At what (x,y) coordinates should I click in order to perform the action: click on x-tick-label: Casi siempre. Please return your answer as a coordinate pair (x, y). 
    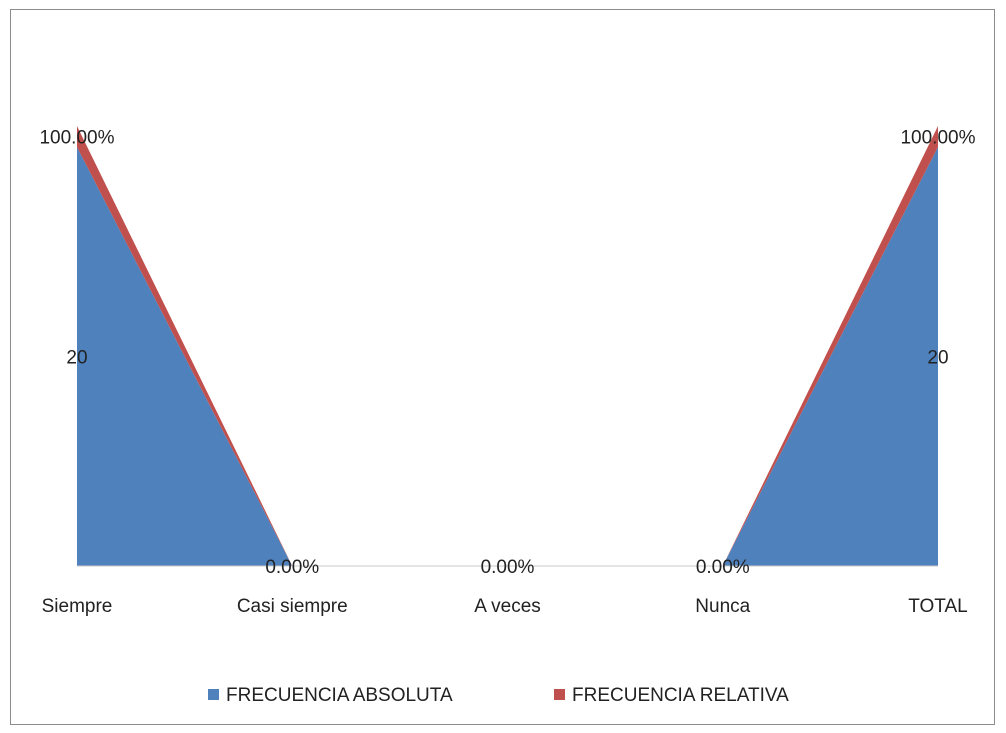
    Looking at the image, I should click on (292, 606).